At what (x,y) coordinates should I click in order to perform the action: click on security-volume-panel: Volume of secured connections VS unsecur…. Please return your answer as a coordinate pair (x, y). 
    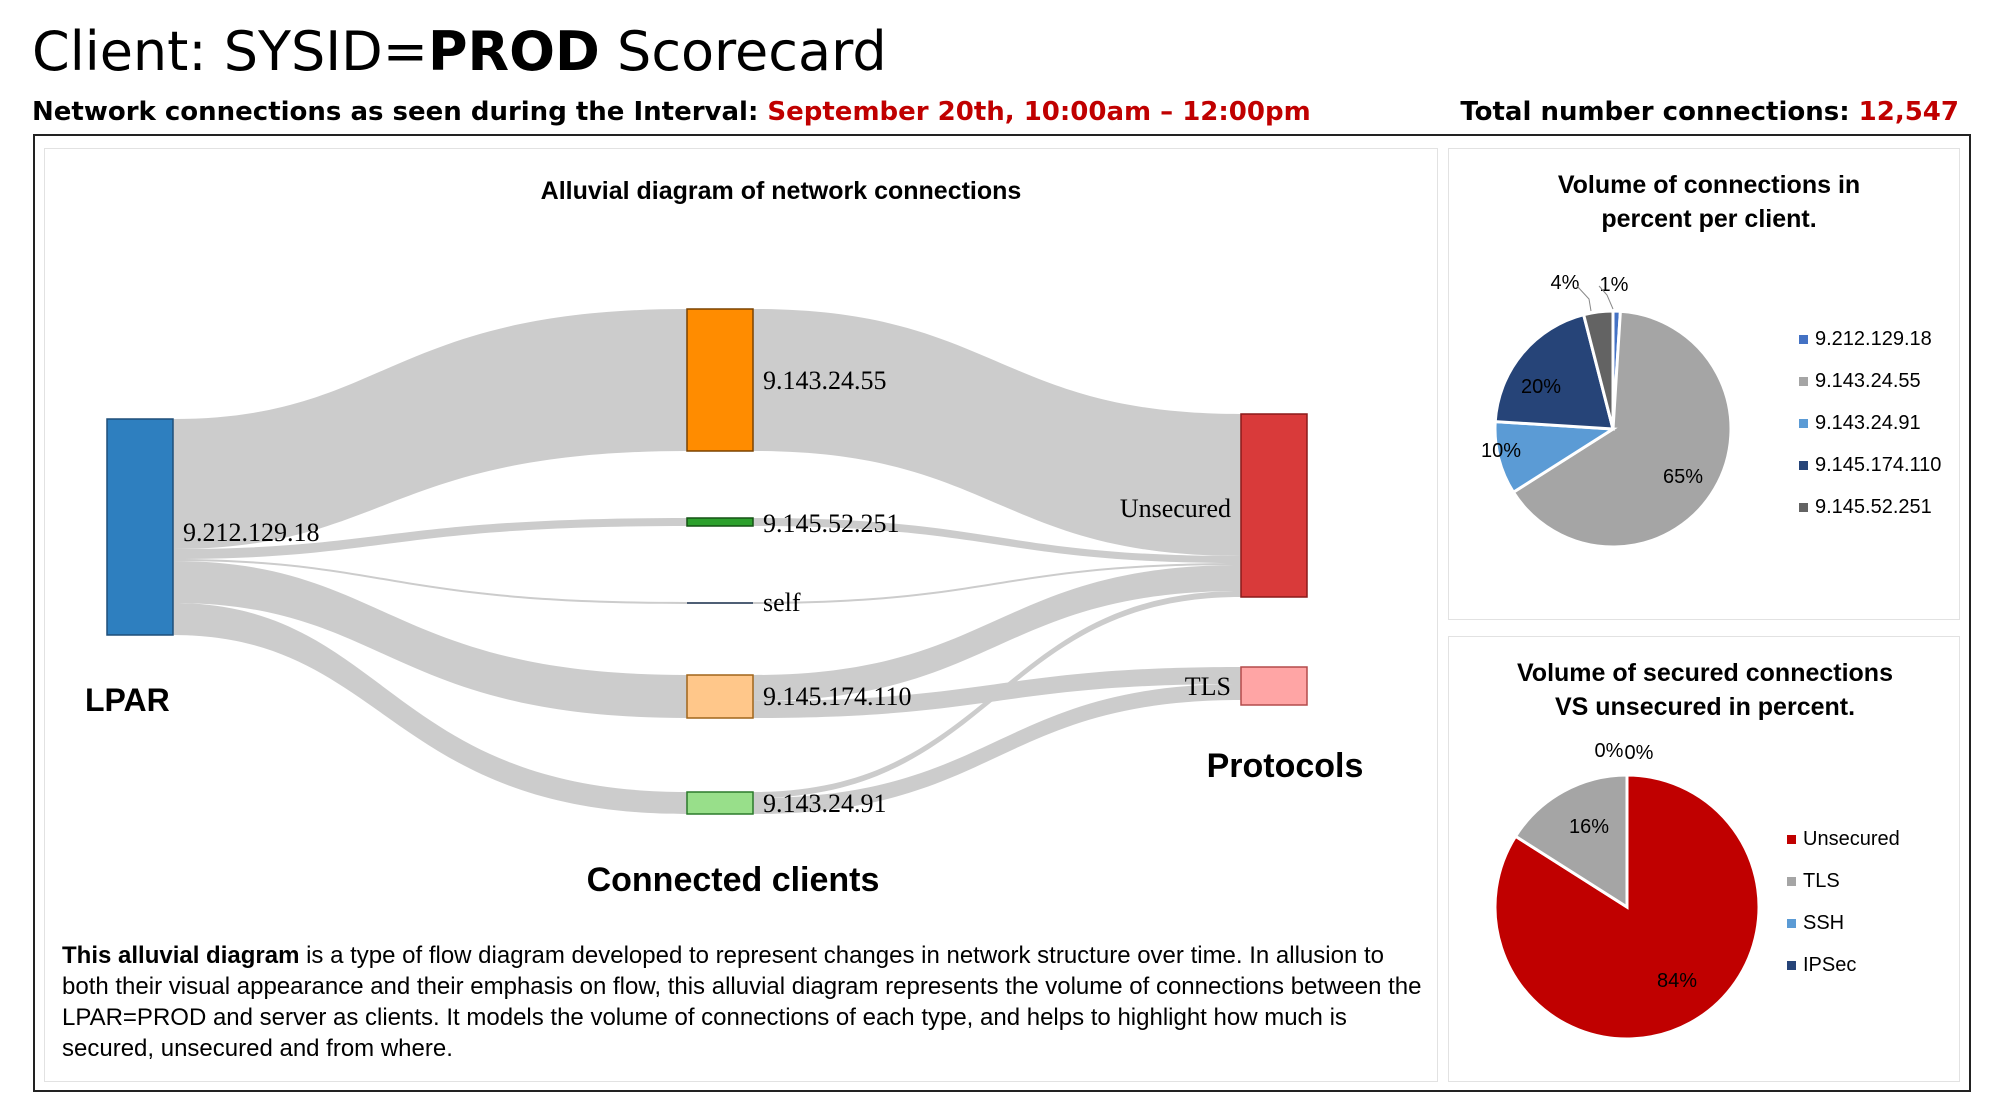
    Looking at the image, I should click on (1704, 859).